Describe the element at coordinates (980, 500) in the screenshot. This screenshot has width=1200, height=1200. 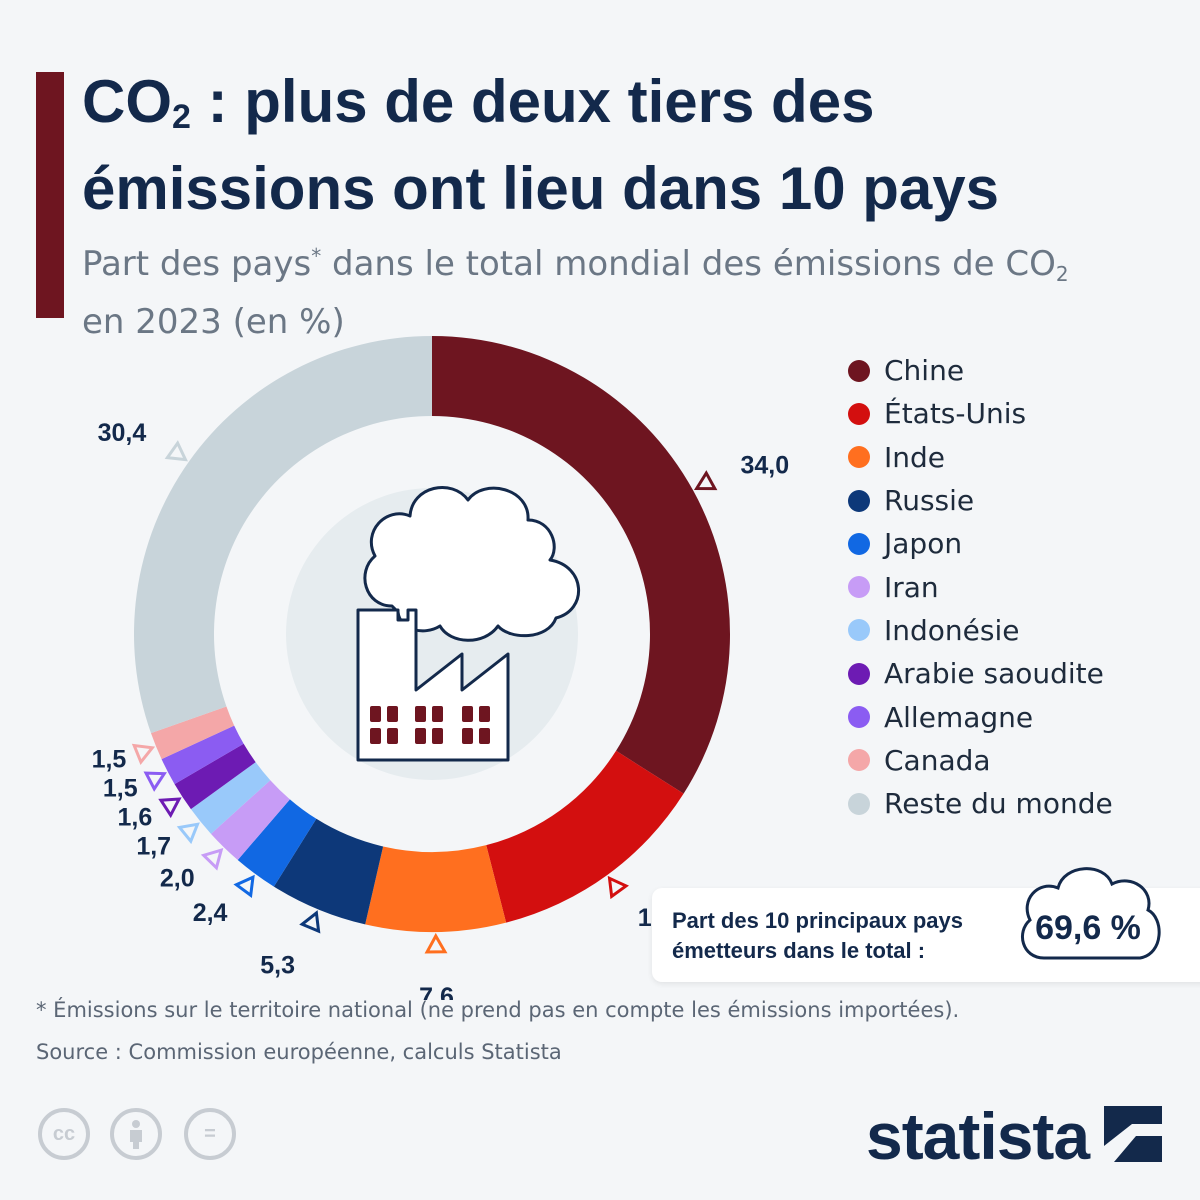
I see `legend-item: Russie` at that location.